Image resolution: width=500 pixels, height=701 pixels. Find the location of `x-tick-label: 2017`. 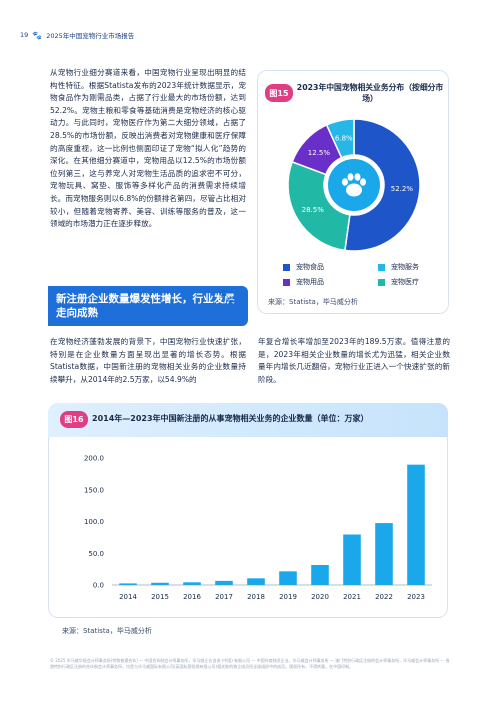

x-tick-label: 2017 is located at coordinates (224, 597).